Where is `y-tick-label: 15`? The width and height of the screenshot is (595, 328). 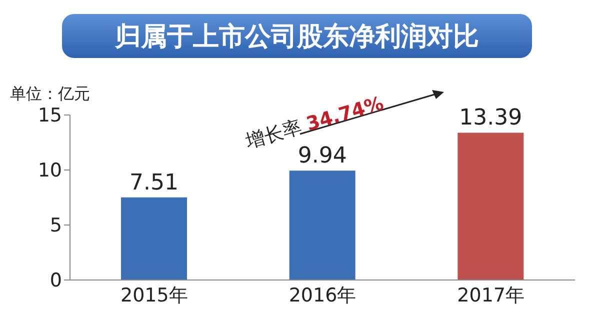
y-tick-label: 15 is located at coordinates (50, 115).